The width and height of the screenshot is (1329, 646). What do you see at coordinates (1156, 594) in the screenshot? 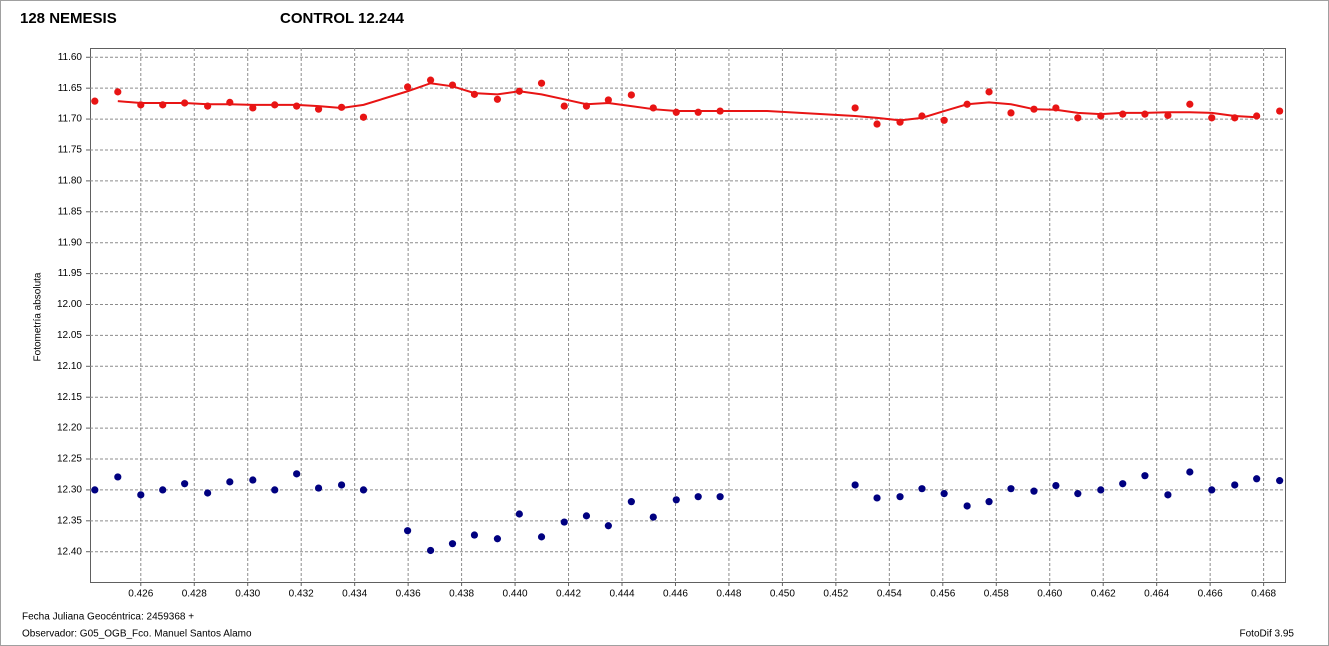
I see `x-tick-label: 0.464` at bounding box center [1156, 594].